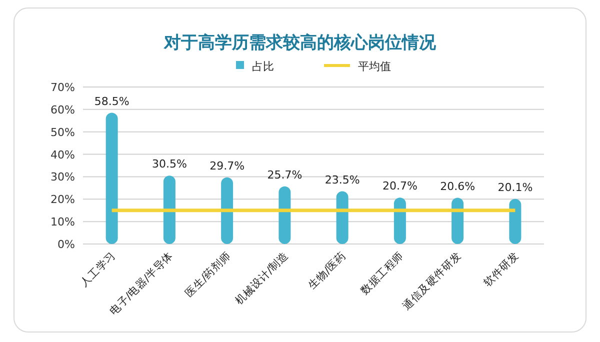  Describe the element at coordinates (98, 270) in the screenshot. I see `x-tick-label: 人工学习` at that location.